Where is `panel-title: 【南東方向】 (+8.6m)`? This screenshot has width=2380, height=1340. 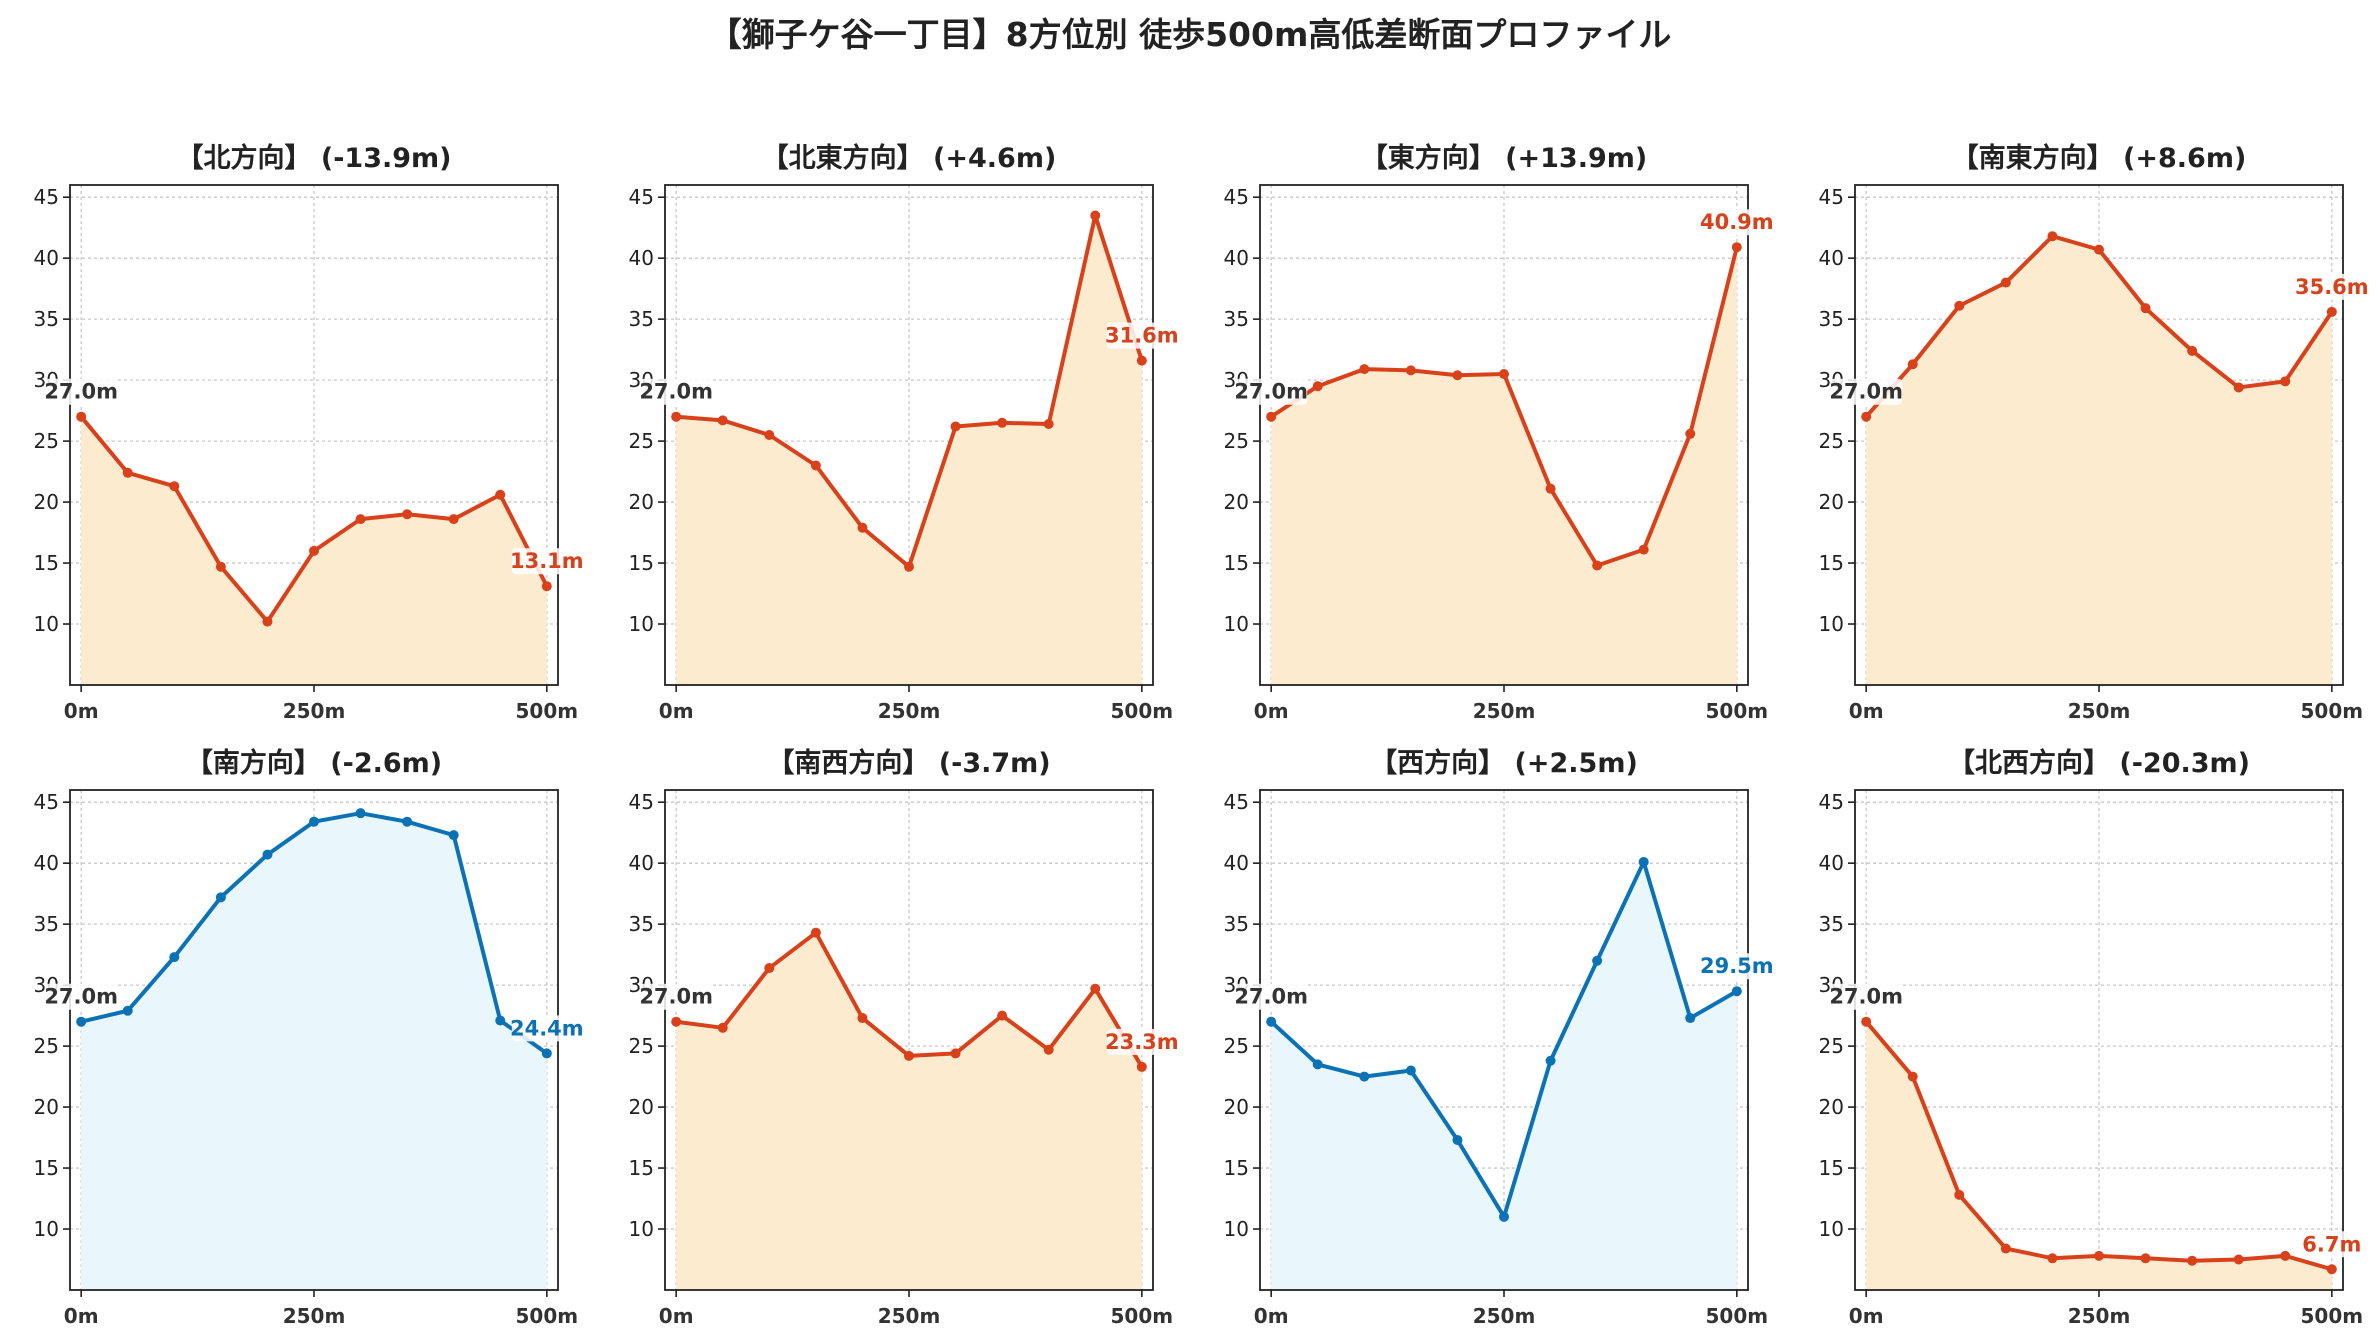
panel-title: 【南東方向】 (+8.6m) is located at coordinates (2099, 158).